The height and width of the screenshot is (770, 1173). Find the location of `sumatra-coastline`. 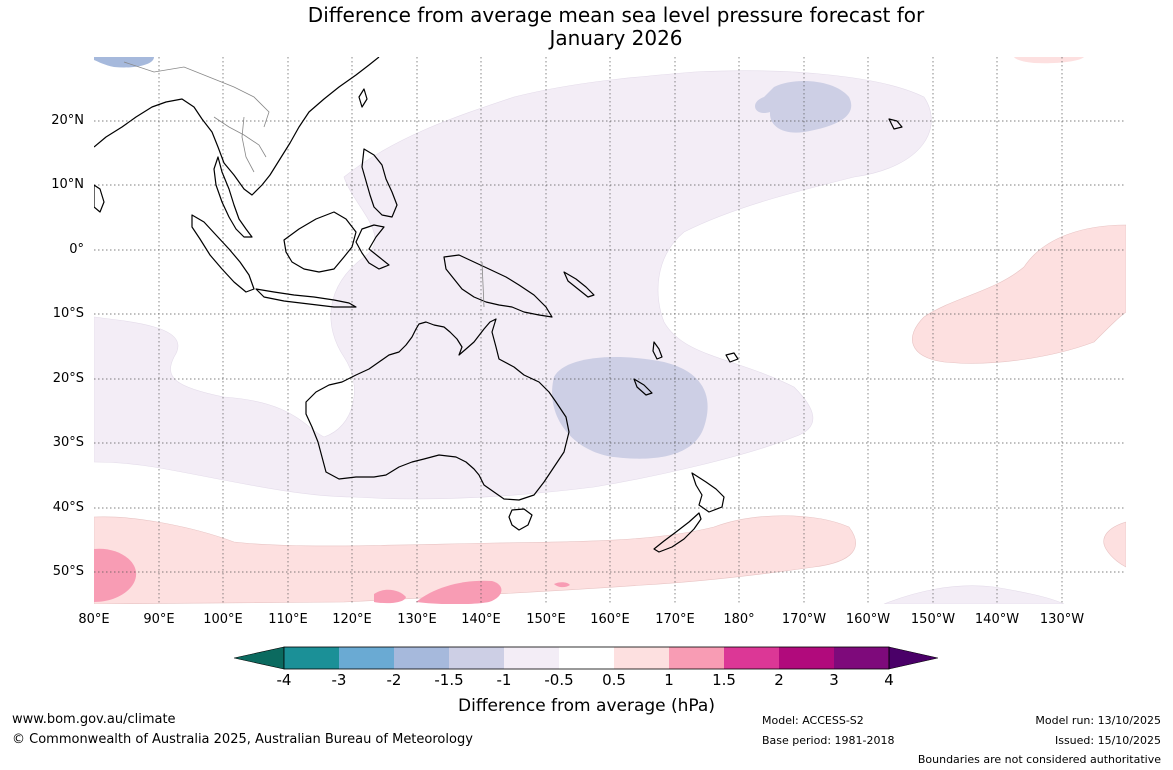

sumatra-coastline is located at coordinates (223, 253).